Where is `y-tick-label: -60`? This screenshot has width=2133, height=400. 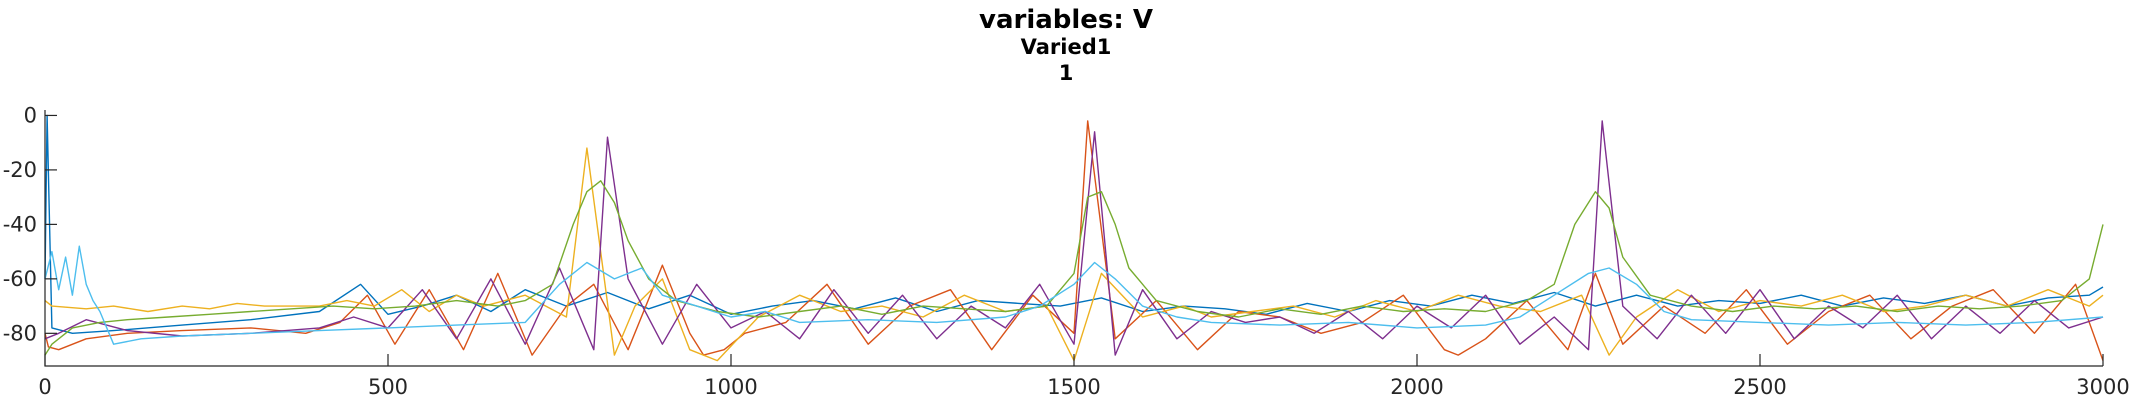 y-tick-label: -60 is located at coordinates (20, 279).